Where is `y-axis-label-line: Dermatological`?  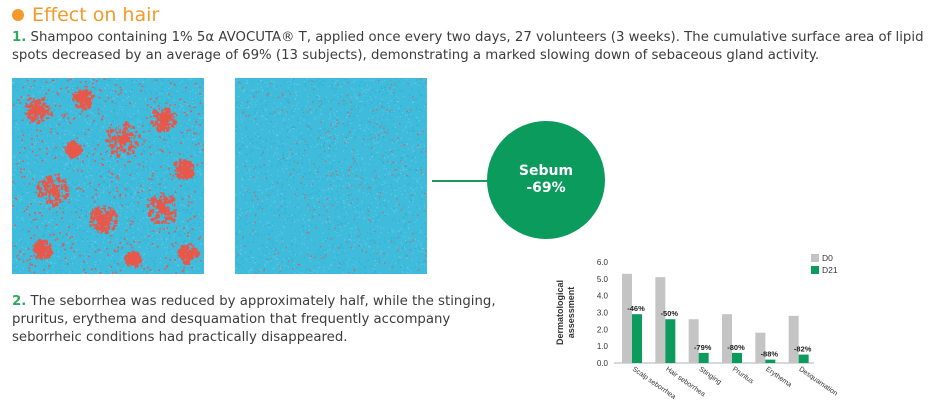
y-axis-label-line: Dermatological is located at coordinates (560, 312).